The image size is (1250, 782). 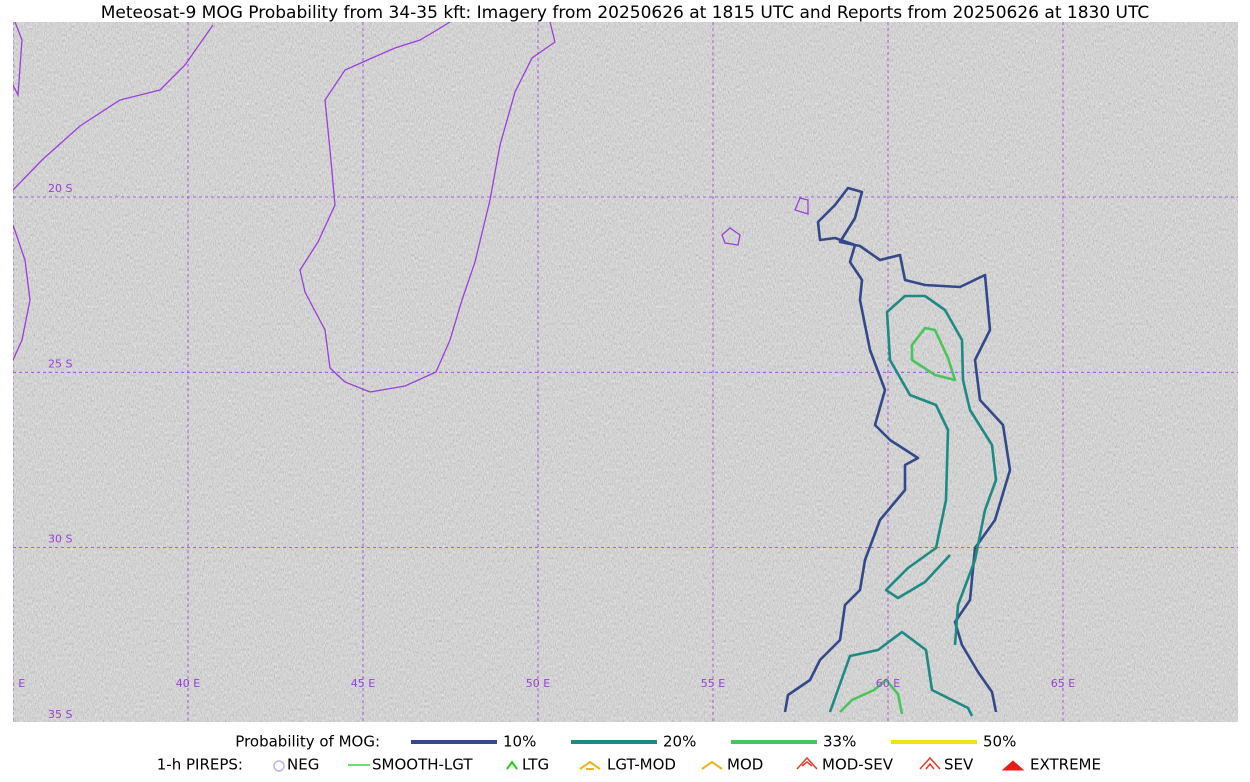 I want to click on contours, so click(x=897, y=451).